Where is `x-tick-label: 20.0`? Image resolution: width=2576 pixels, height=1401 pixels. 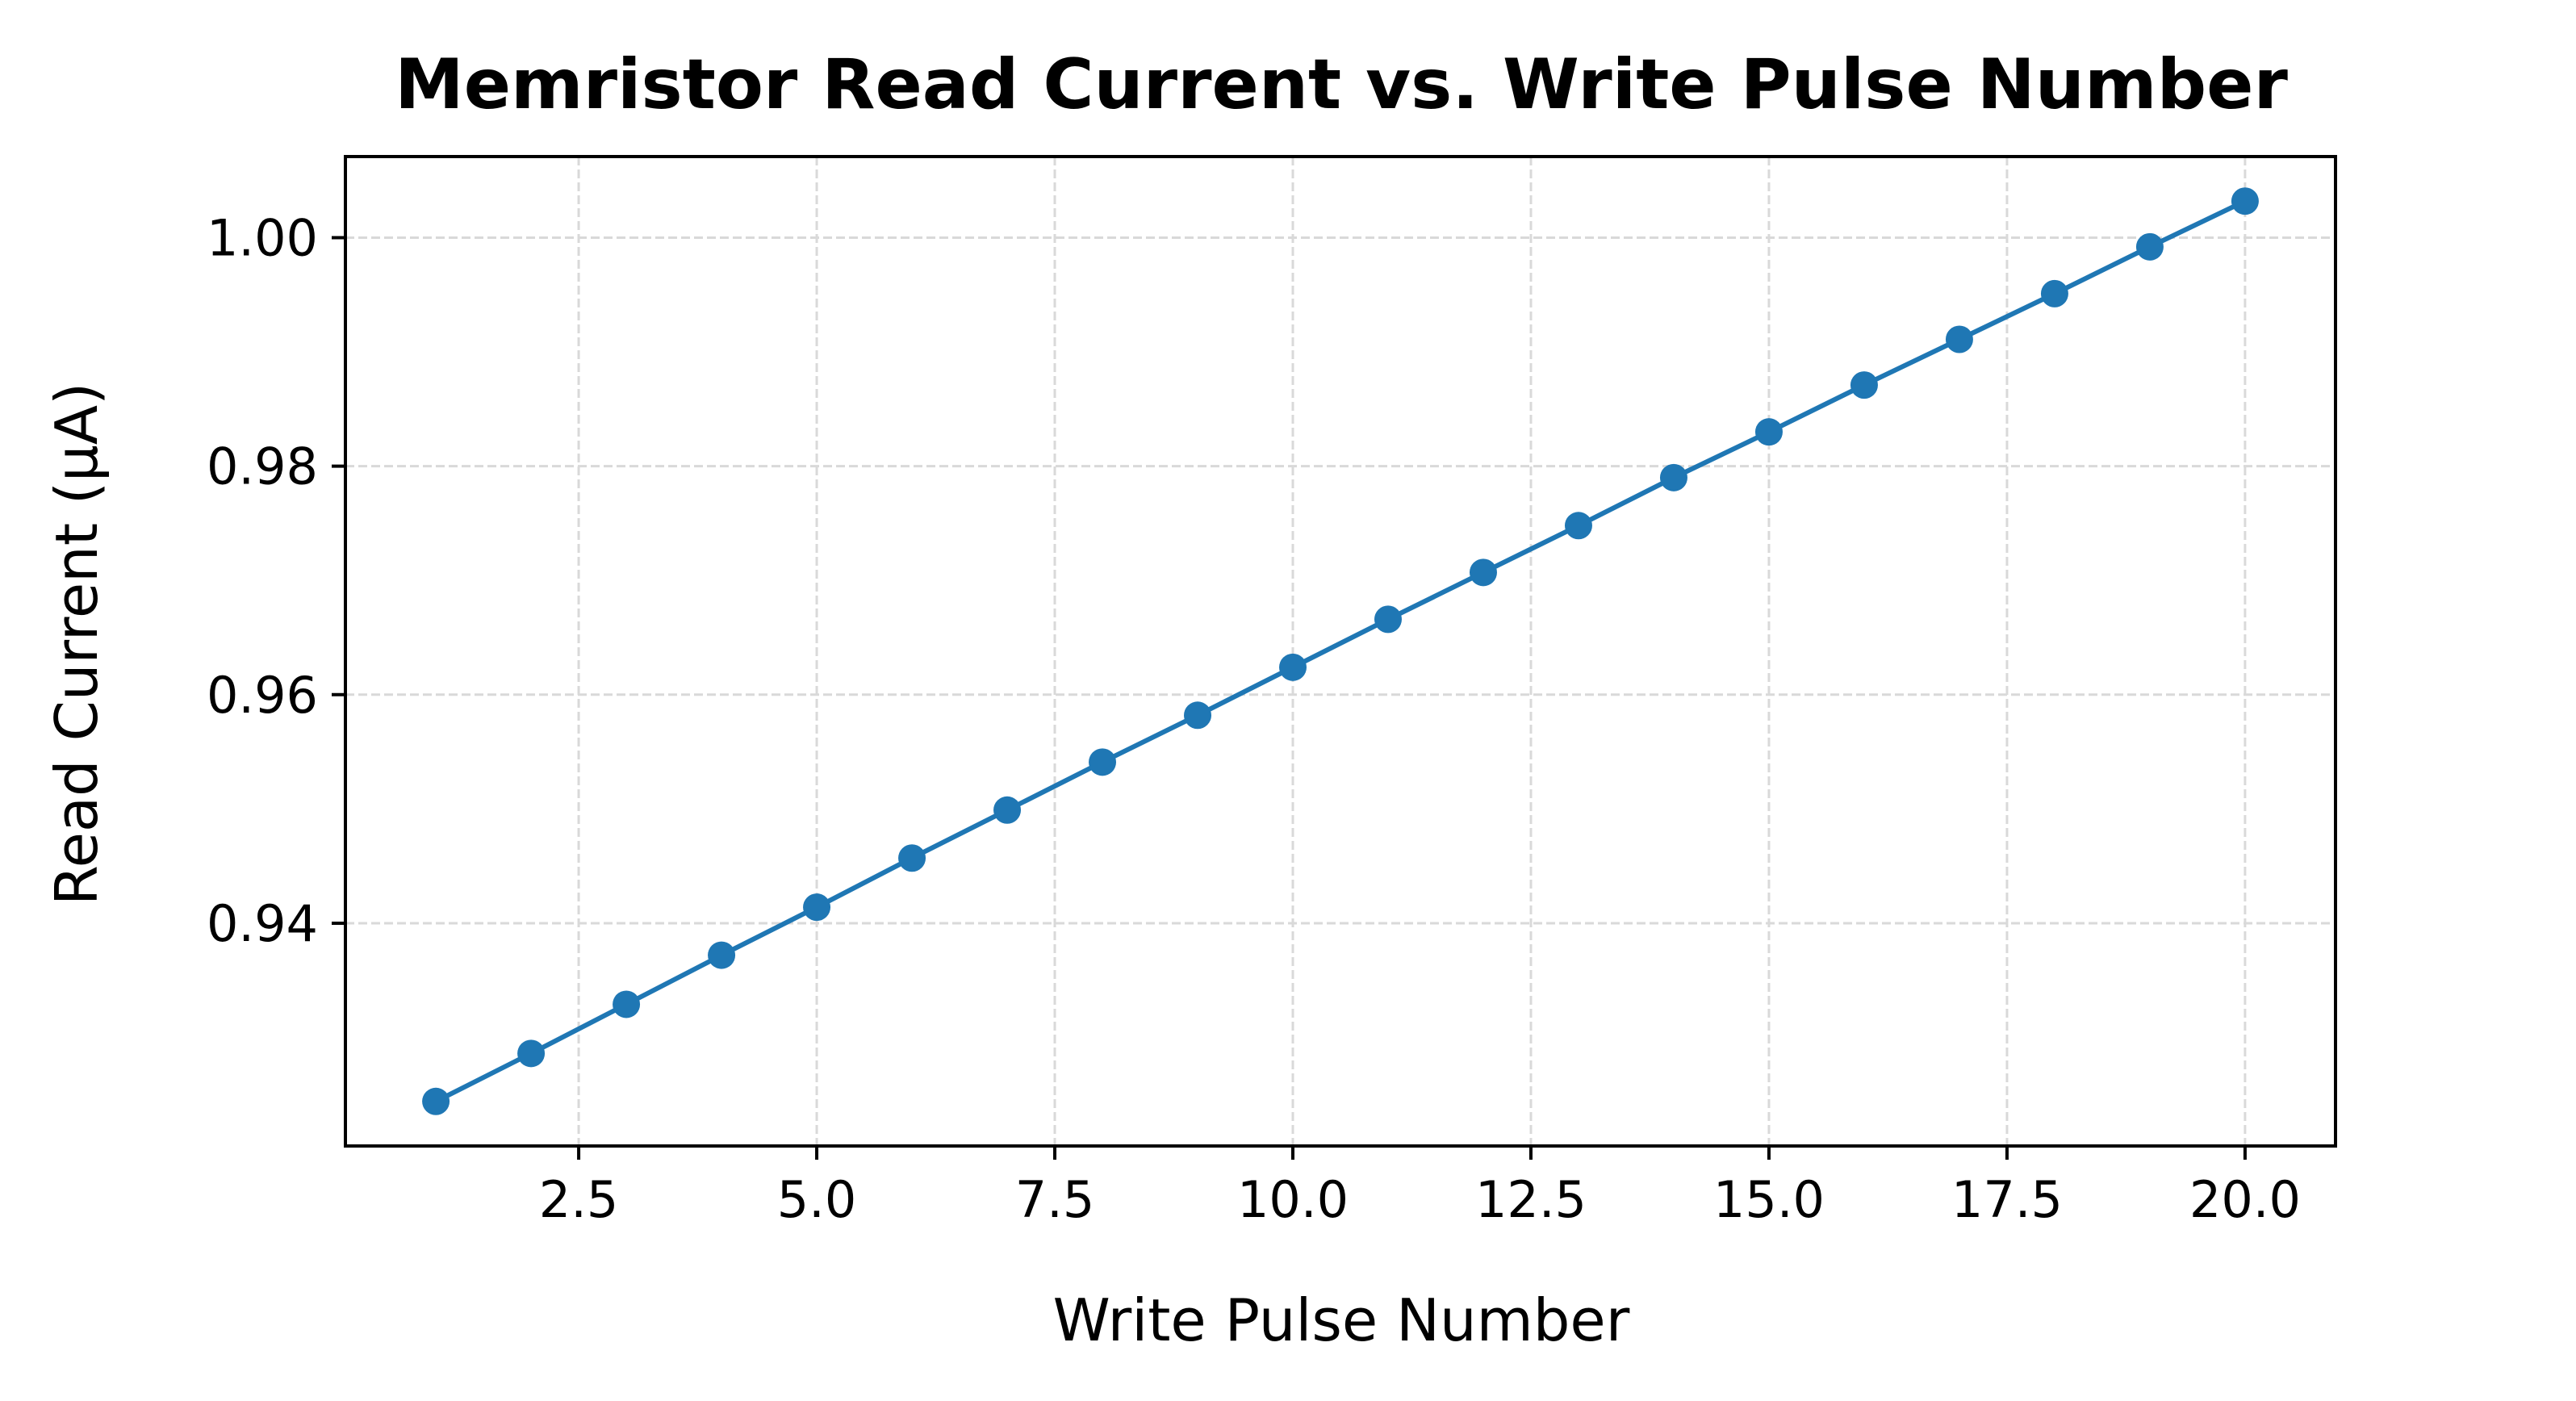 x-tick-label: 20.0 is located at coordinates (2245, 1200).